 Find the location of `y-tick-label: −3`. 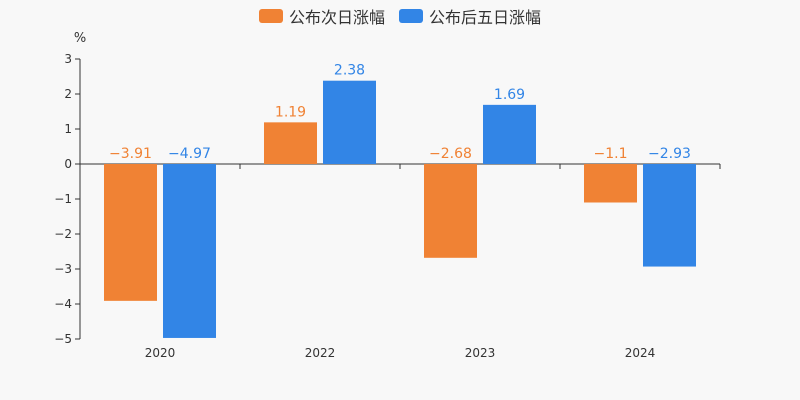

y-tick-label: −3 is located at coordinates (63, 269).